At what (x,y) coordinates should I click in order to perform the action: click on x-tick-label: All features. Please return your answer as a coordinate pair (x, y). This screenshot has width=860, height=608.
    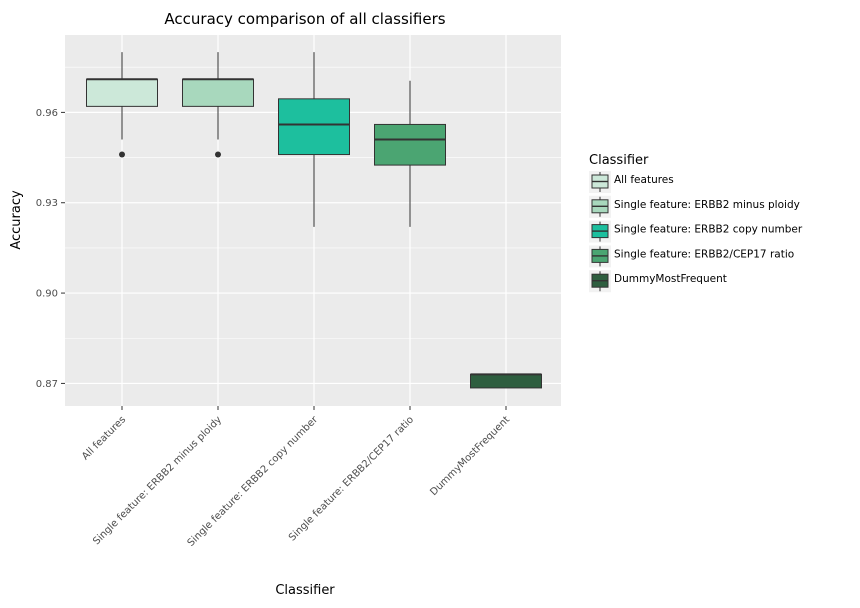
    Looking at the image, I should click on (104, 438).